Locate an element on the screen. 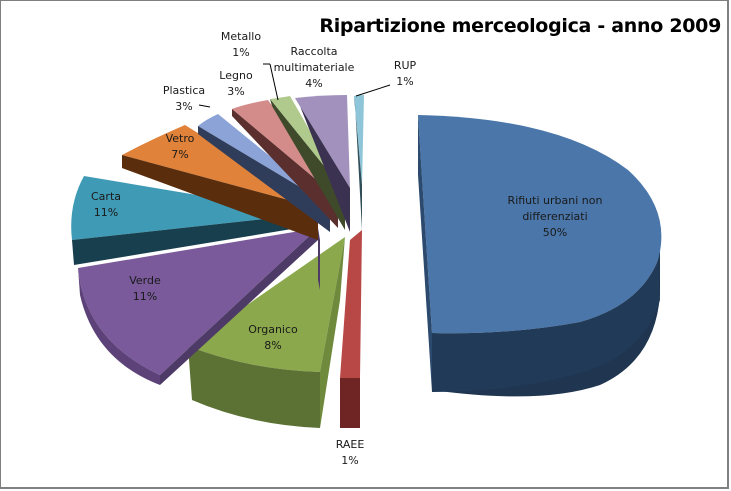  slice-vetro is located at coordinates (220, 182).